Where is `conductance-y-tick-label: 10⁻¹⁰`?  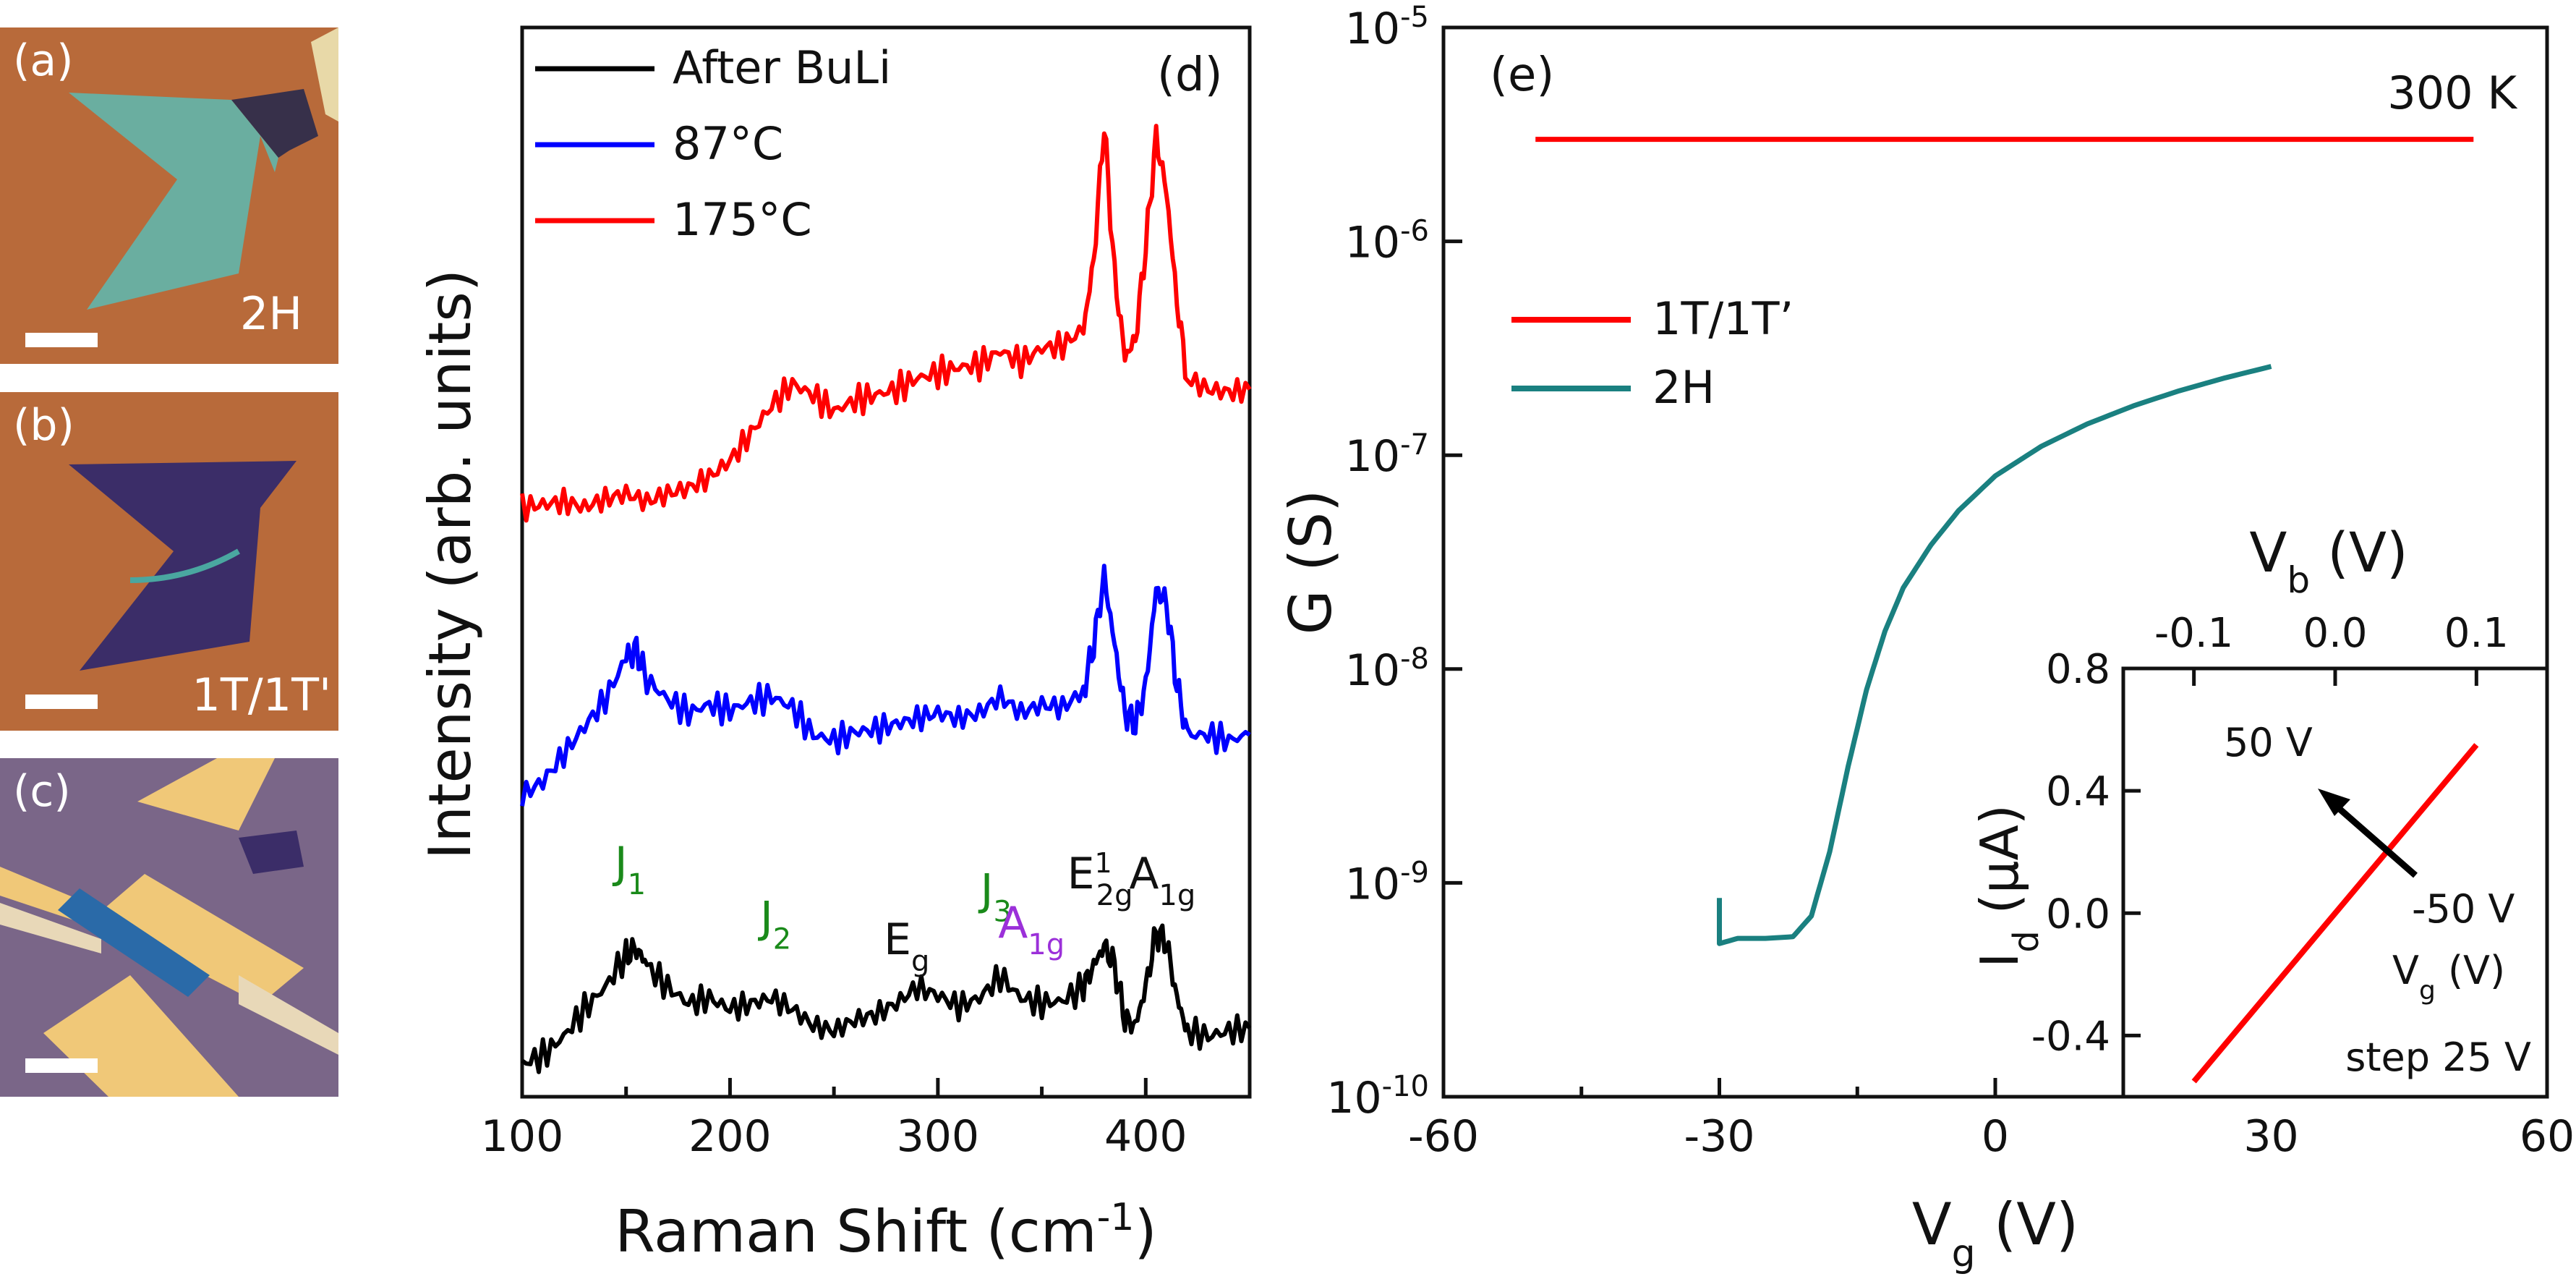 conductance-y-tick-label: 10⁻¹⁰ is located at coordinates (1377, 1097).